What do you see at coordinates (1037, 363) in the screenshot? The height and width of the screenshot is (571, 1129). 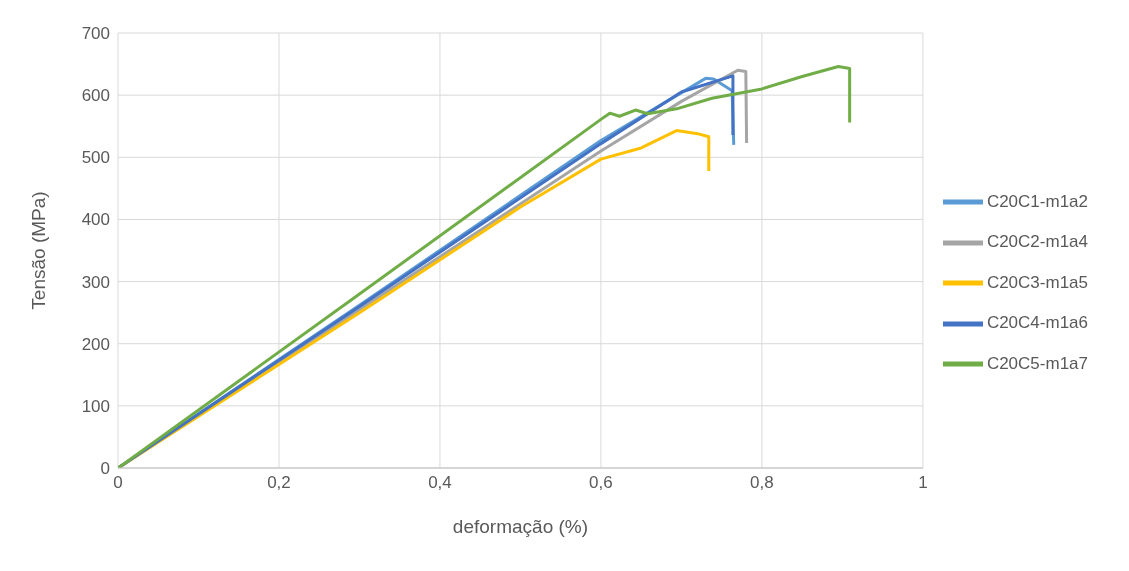 I see `legend-label: C20C5-m1a7` at bounding box center [1037, 363].